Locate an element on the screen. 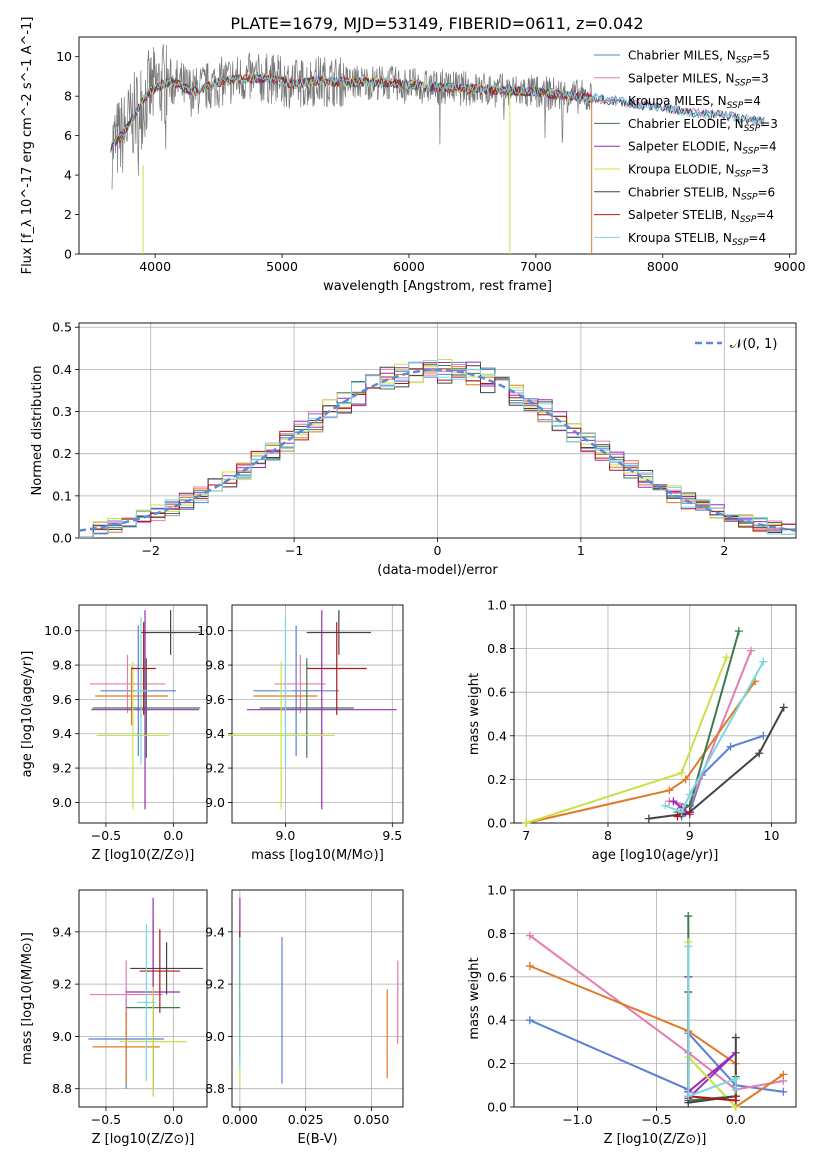 This screenshot has width=819, height=1170. observed-spectrum-line is located at coordinates (352, 117).